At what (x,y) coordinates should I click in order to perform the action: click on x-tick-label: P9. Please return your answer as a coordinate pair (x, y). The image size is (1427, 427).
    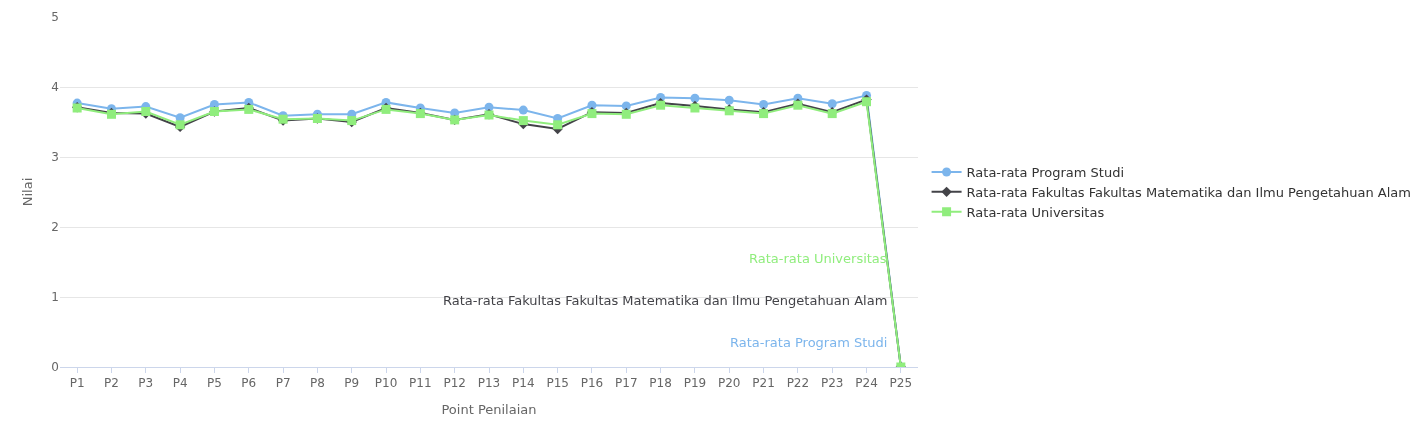
    Looking at the image, I should click on (352, 383).